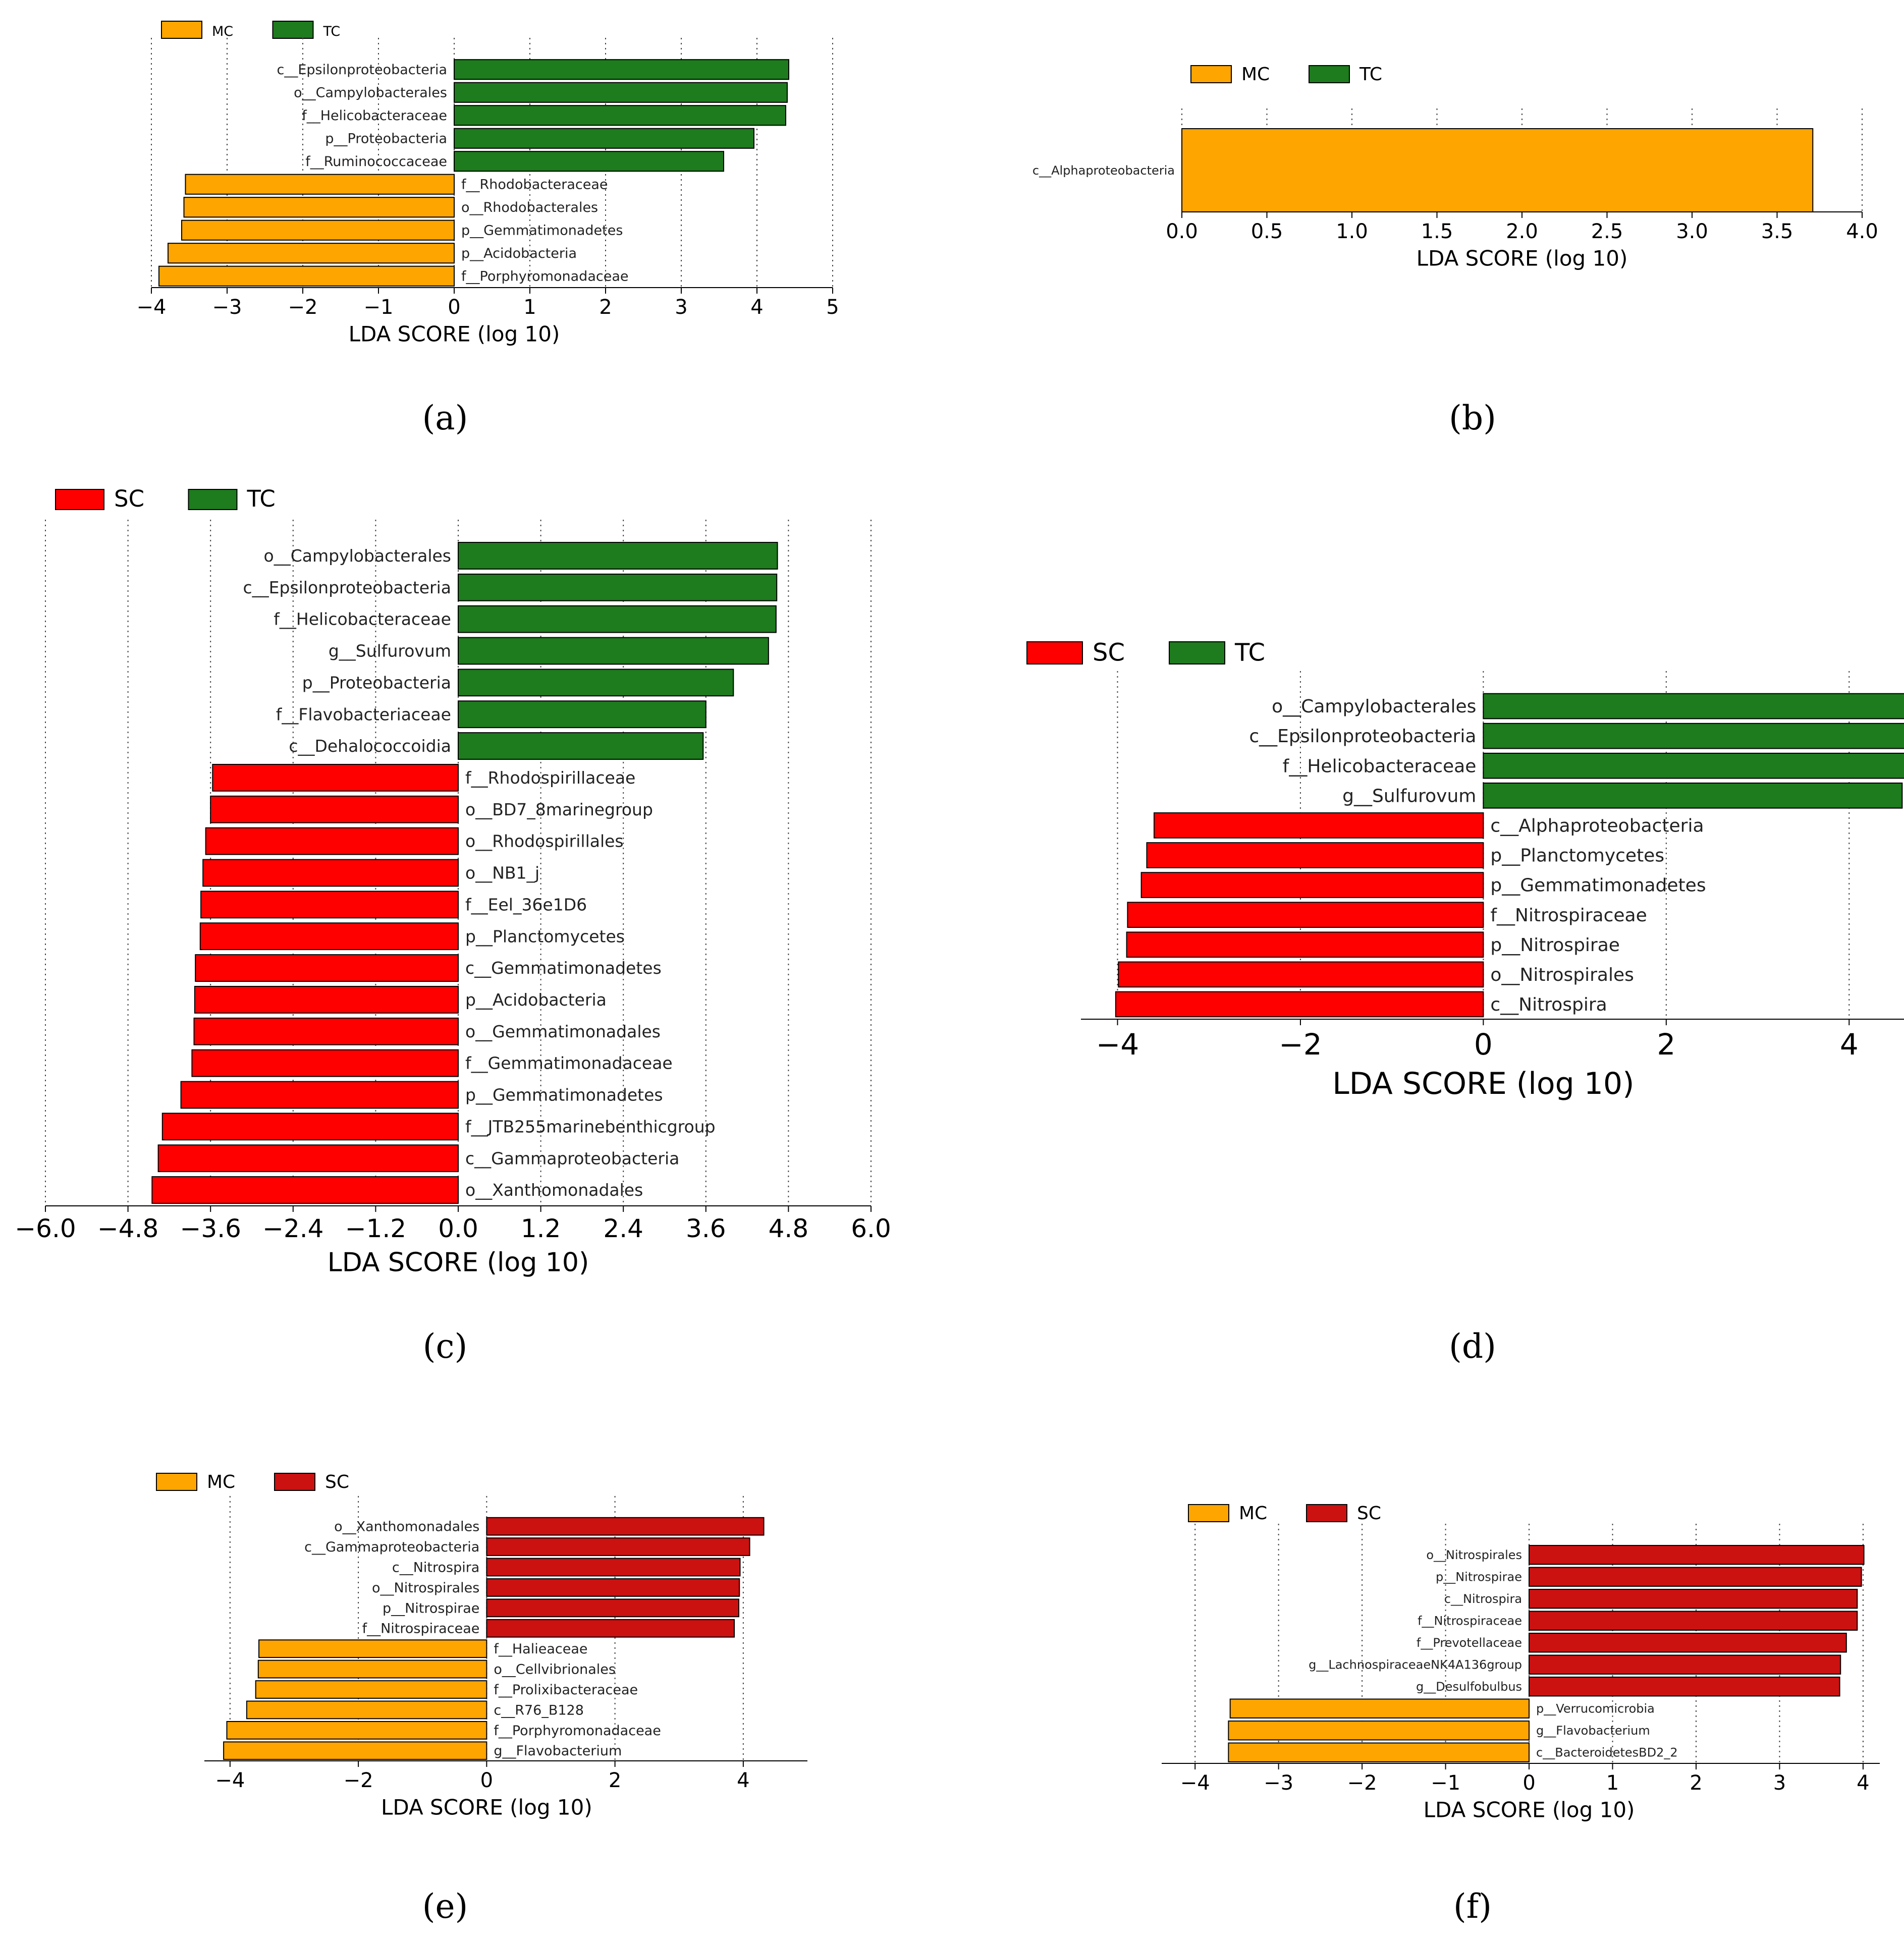  I want to click on bar-label-c-bacteroidetesbd2-2: c__BacteroidetesBD2_2, so click(1607, 1753).